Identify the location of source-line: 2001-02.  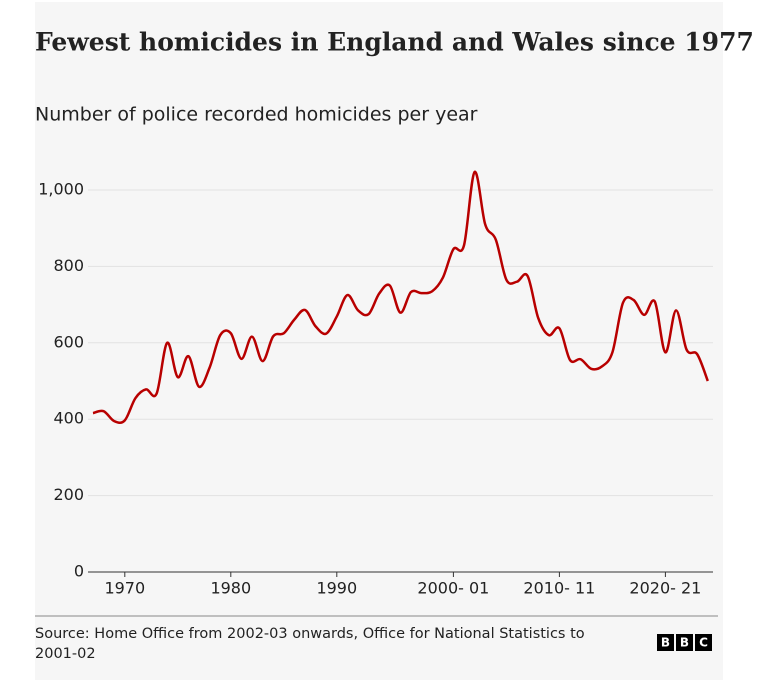
(65, 654).